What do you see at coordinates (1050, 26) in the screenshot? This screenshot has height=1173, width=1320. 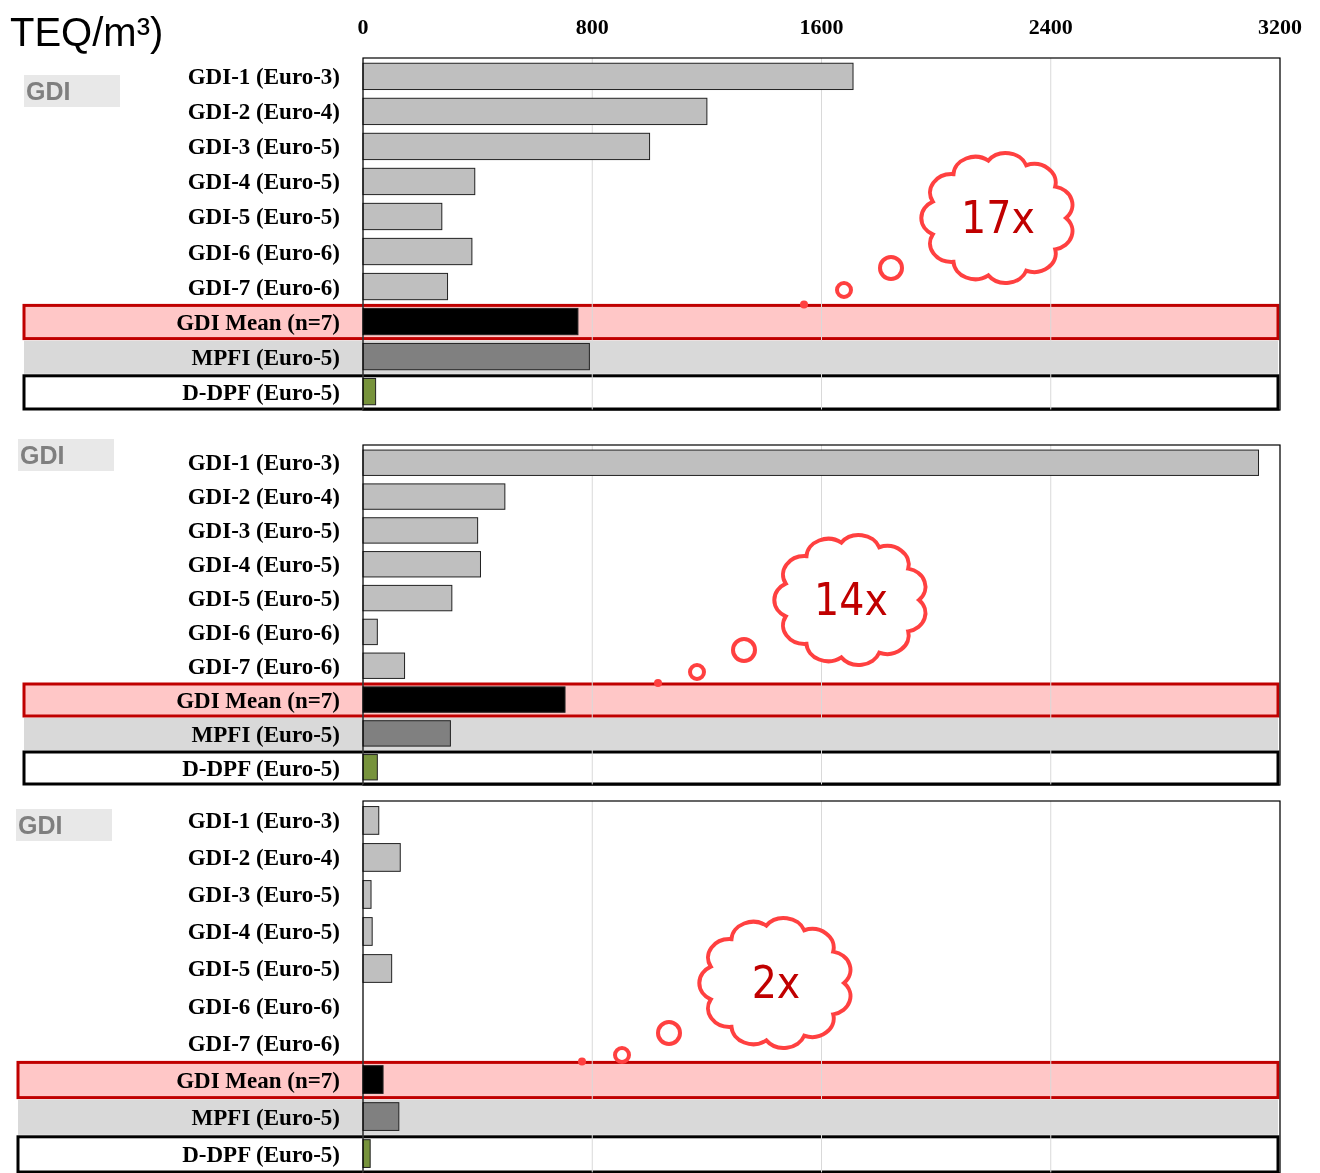 I see `x-tick-label: 2400` at bounding box center [1050, 26].